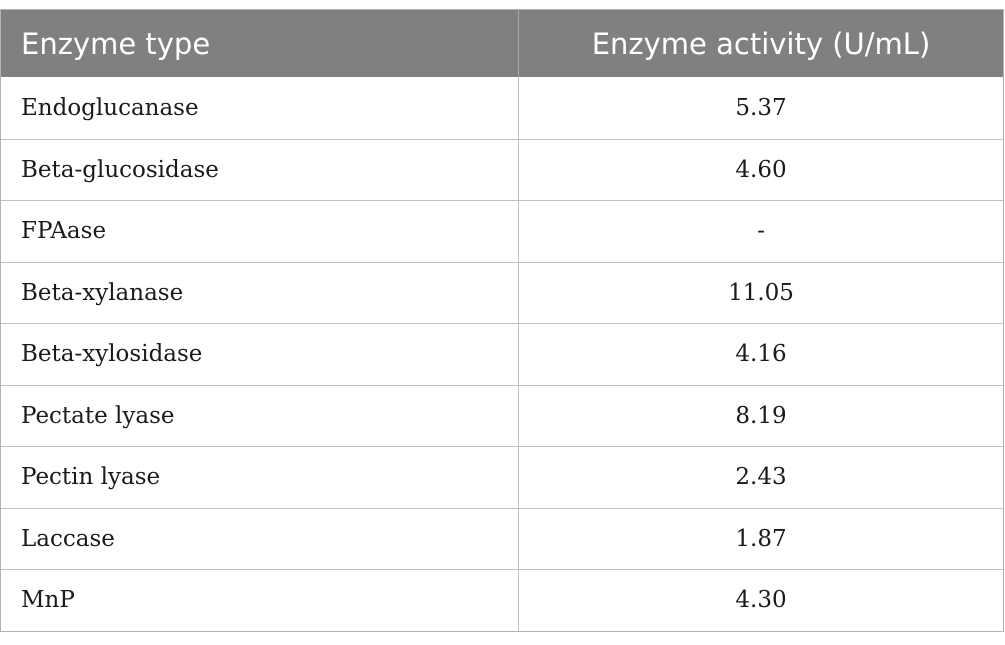  What do you see at coordinates (761, 600) in the screenshot?
I see `enzyme-activity-cell: 4.30` at bounding box center [761, 600].